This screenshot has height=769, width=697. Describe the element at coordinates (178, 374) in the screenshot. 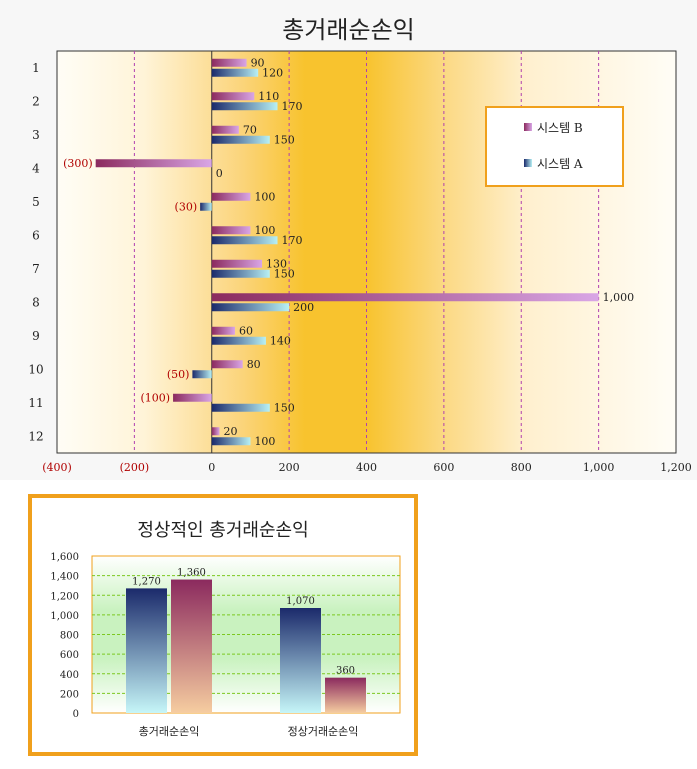

I see `chart1-data-label: (50)` at that location.